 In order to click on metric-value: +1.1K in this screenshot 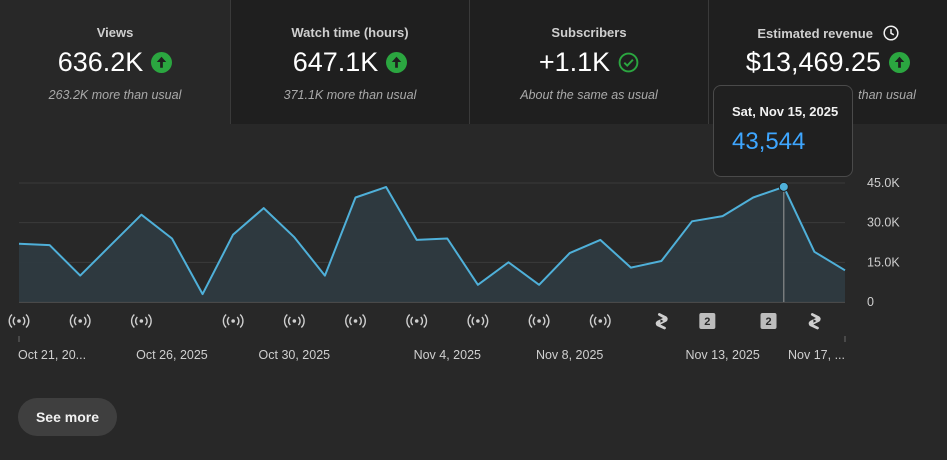, I will do `click(574, 62)`.